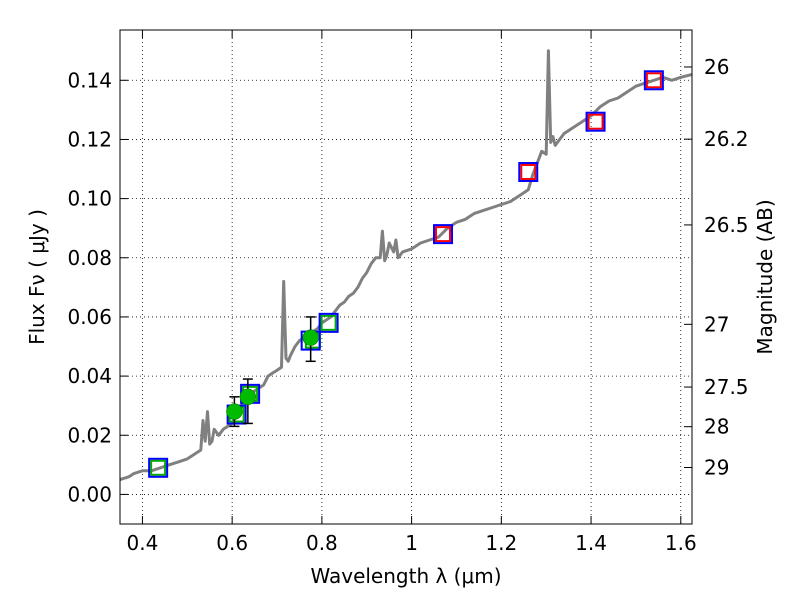 The image size is (800, 600). Describe the element at coordinates (89, 317) in the screenshot. I see `y-tick-label: 0.06` at that location.